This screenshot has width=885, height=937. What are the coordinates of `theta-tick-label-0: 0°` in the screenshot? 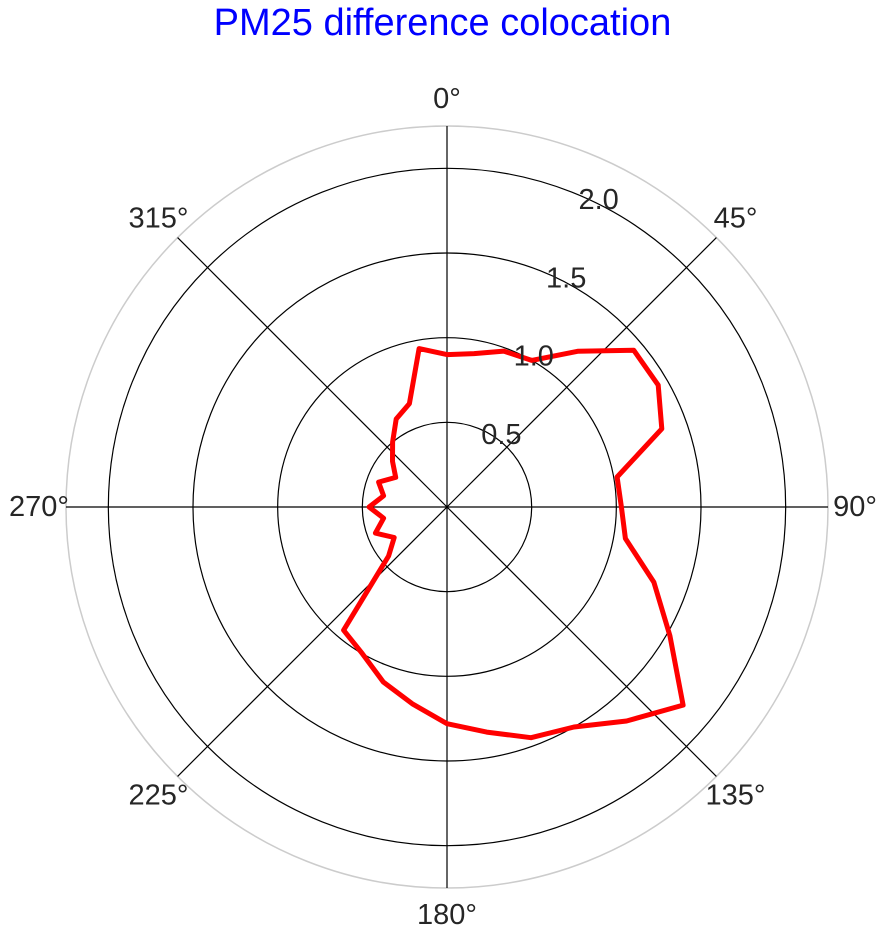 It's located at (447, 99).